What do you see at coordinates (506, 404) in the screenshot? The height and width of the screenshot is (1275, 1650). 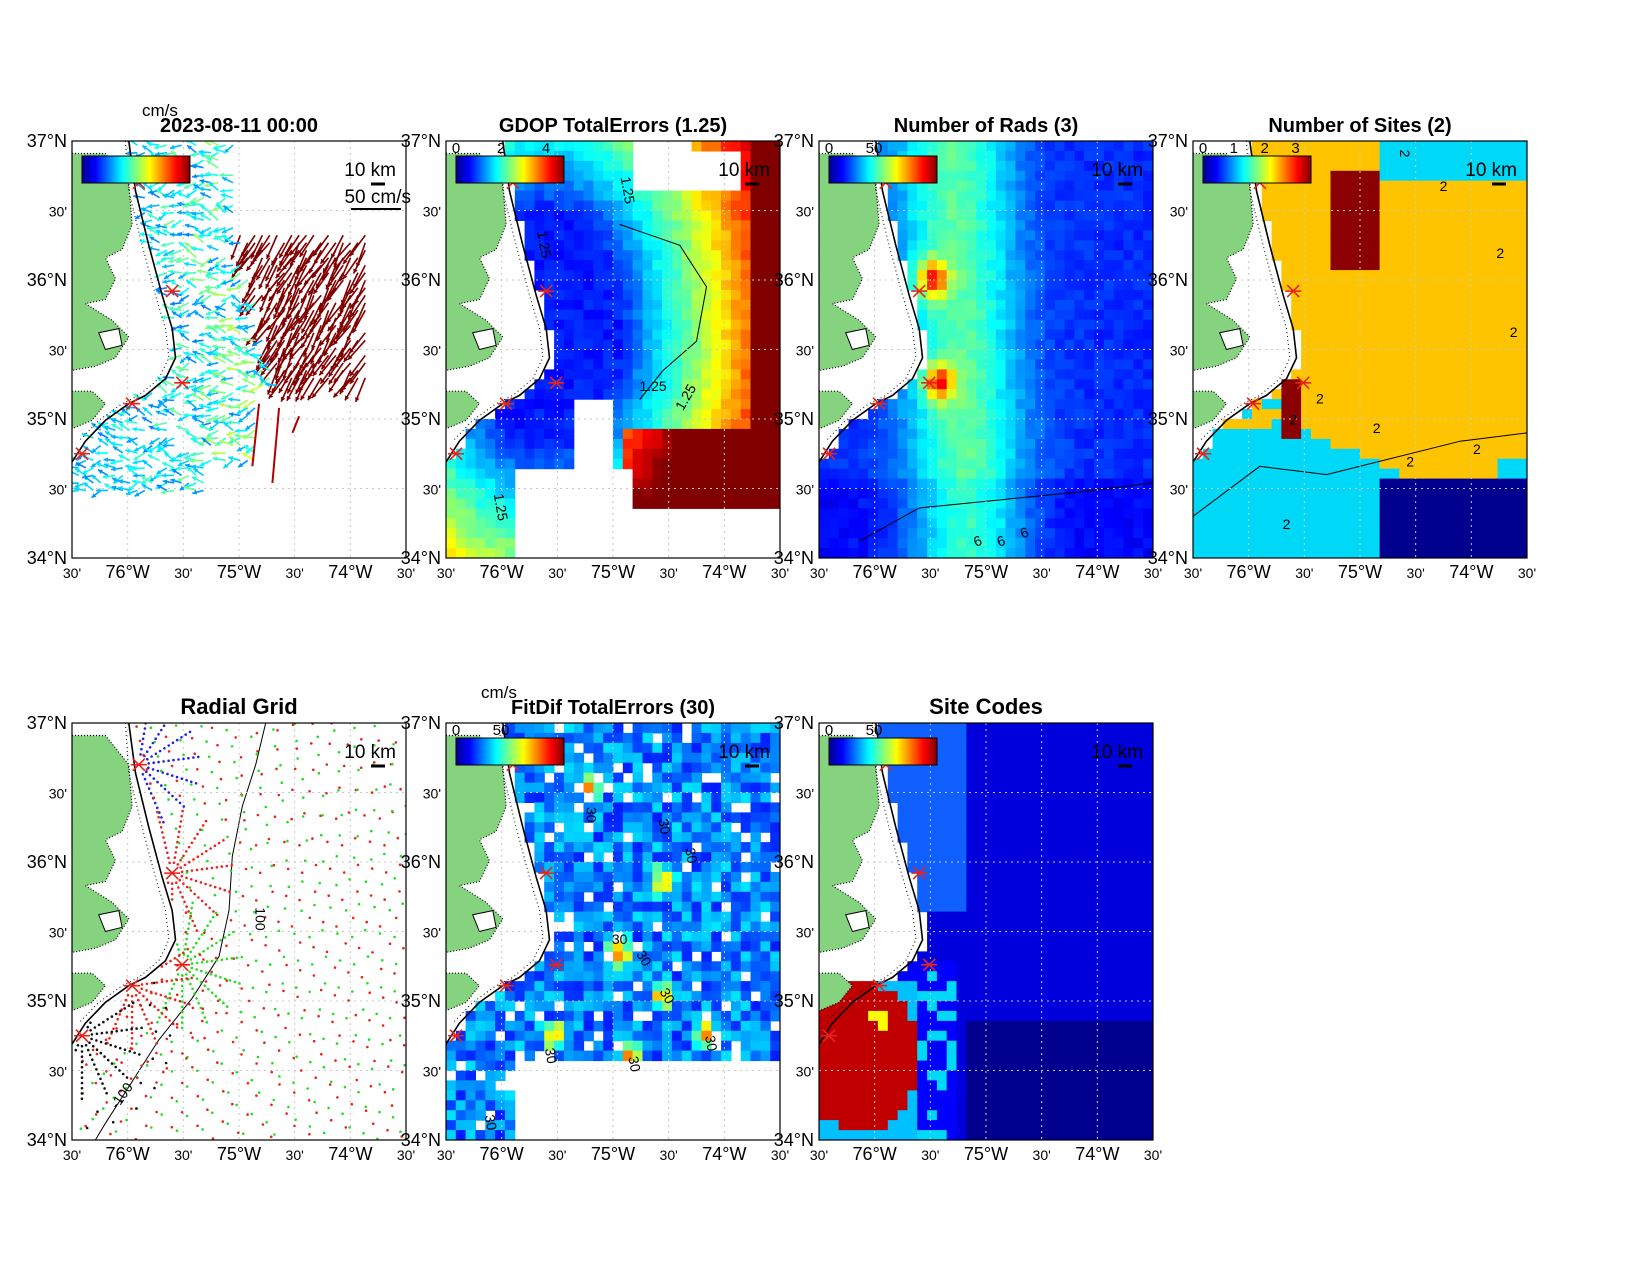 I see `site-marker` at bounding box center [506, 404].